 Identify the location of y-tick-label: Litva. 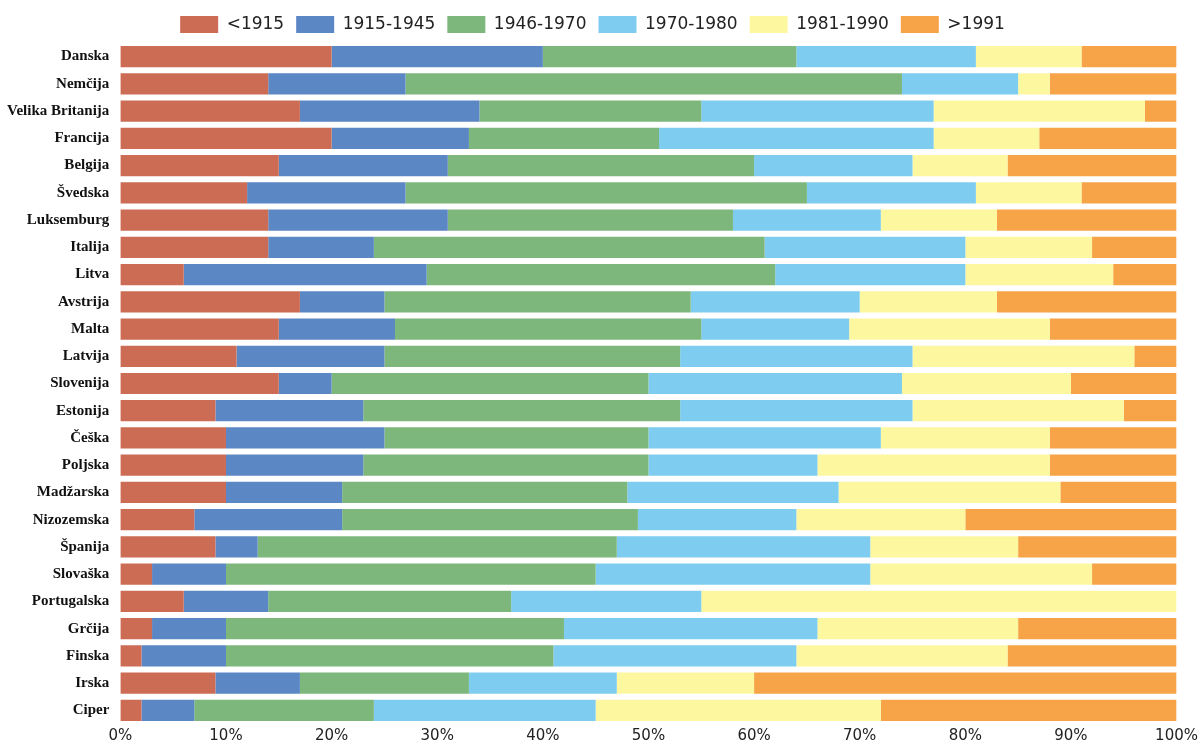
(92, 273).